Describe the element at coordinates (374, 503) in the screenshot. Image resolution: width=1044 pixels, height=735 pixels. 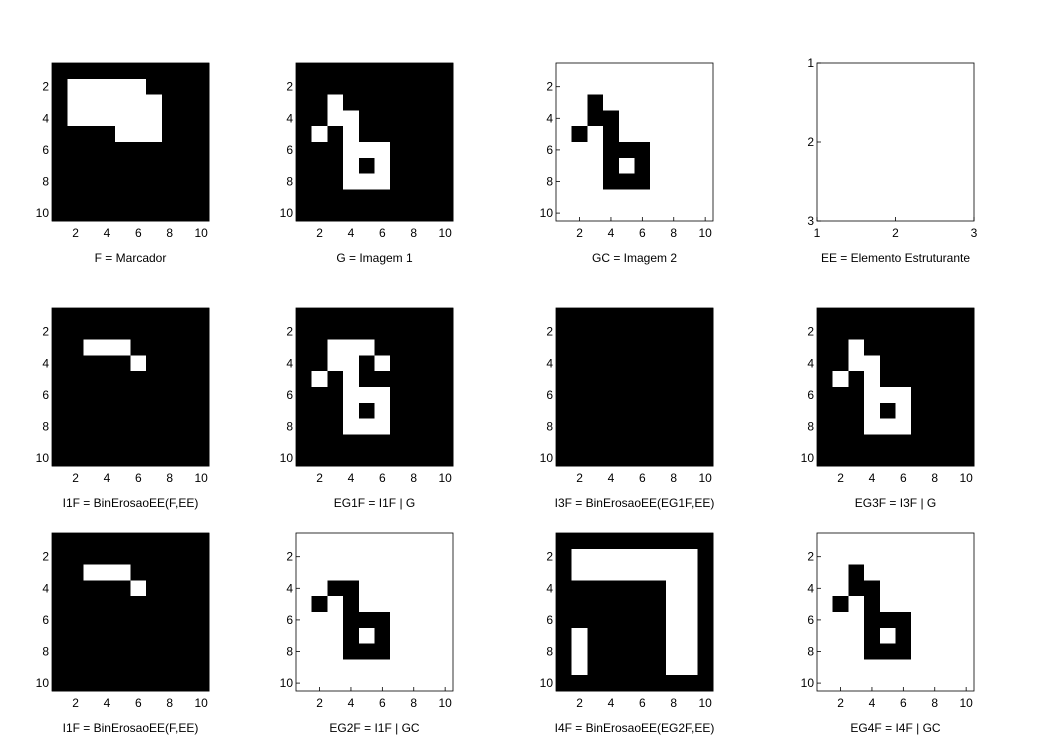
I see `subplot-title: EG1F = I1F | G` at that location.